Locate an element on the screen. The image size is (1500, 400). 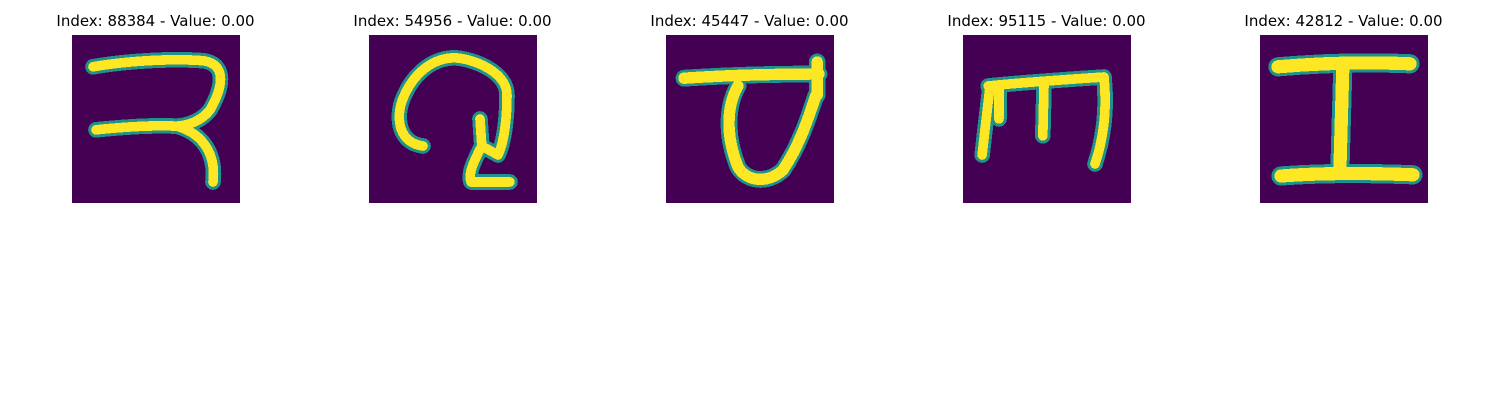
image-panel-1: Index: 88384 - Value: 0.00 is located at coordinates (155, 105).